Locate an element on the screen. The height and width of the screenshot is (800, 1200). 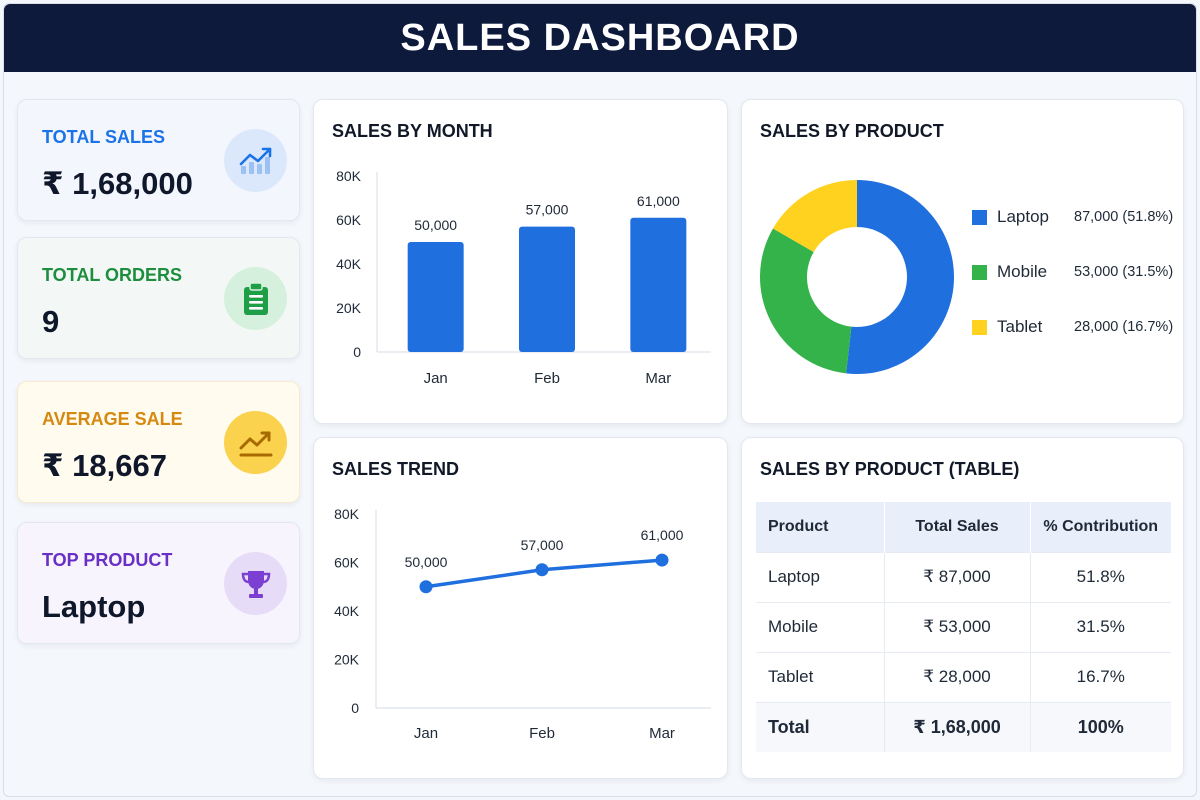
table-cell: 16.7% is located at coordinates (1100, 676).